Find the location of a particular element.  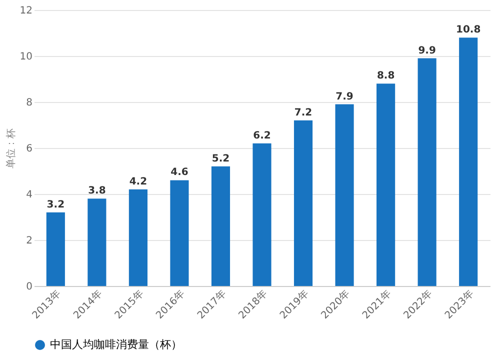

data-label: 5.2 is located at coordinates (221, 158).